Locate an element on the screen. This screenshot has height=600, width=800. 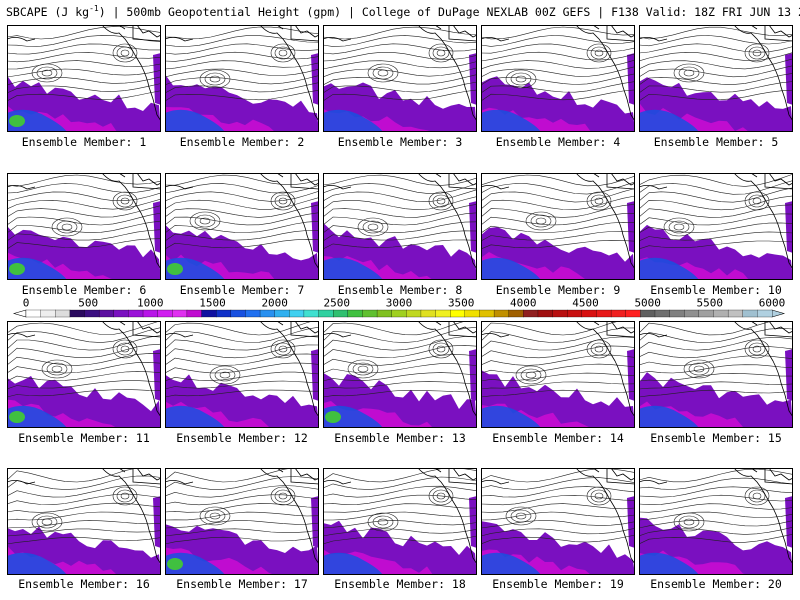
colorbar-tick-label: 1000 is located at coordinates (150, 303).